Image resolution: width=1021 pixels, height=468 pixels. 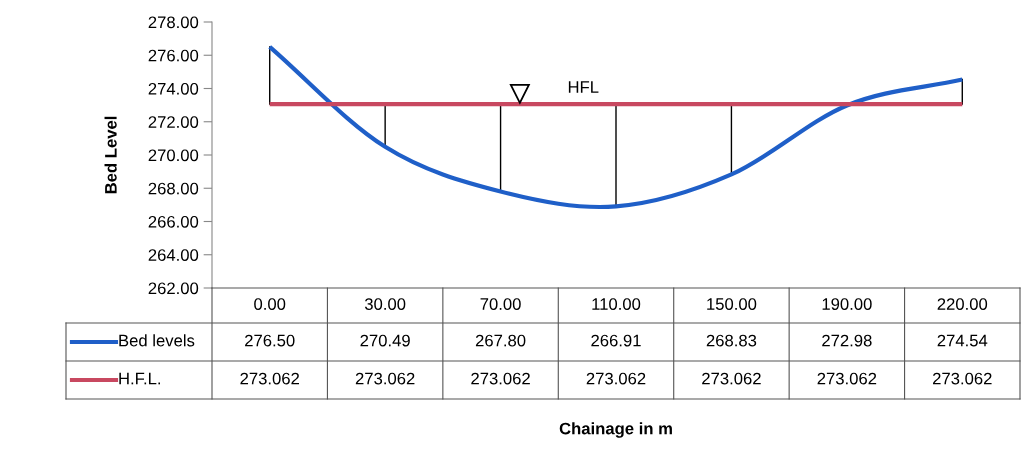 What do you see at coordinates (173, 88) in the screenshot?
I see `y-tick-label: 274.00` at bounding box center [173, 88].